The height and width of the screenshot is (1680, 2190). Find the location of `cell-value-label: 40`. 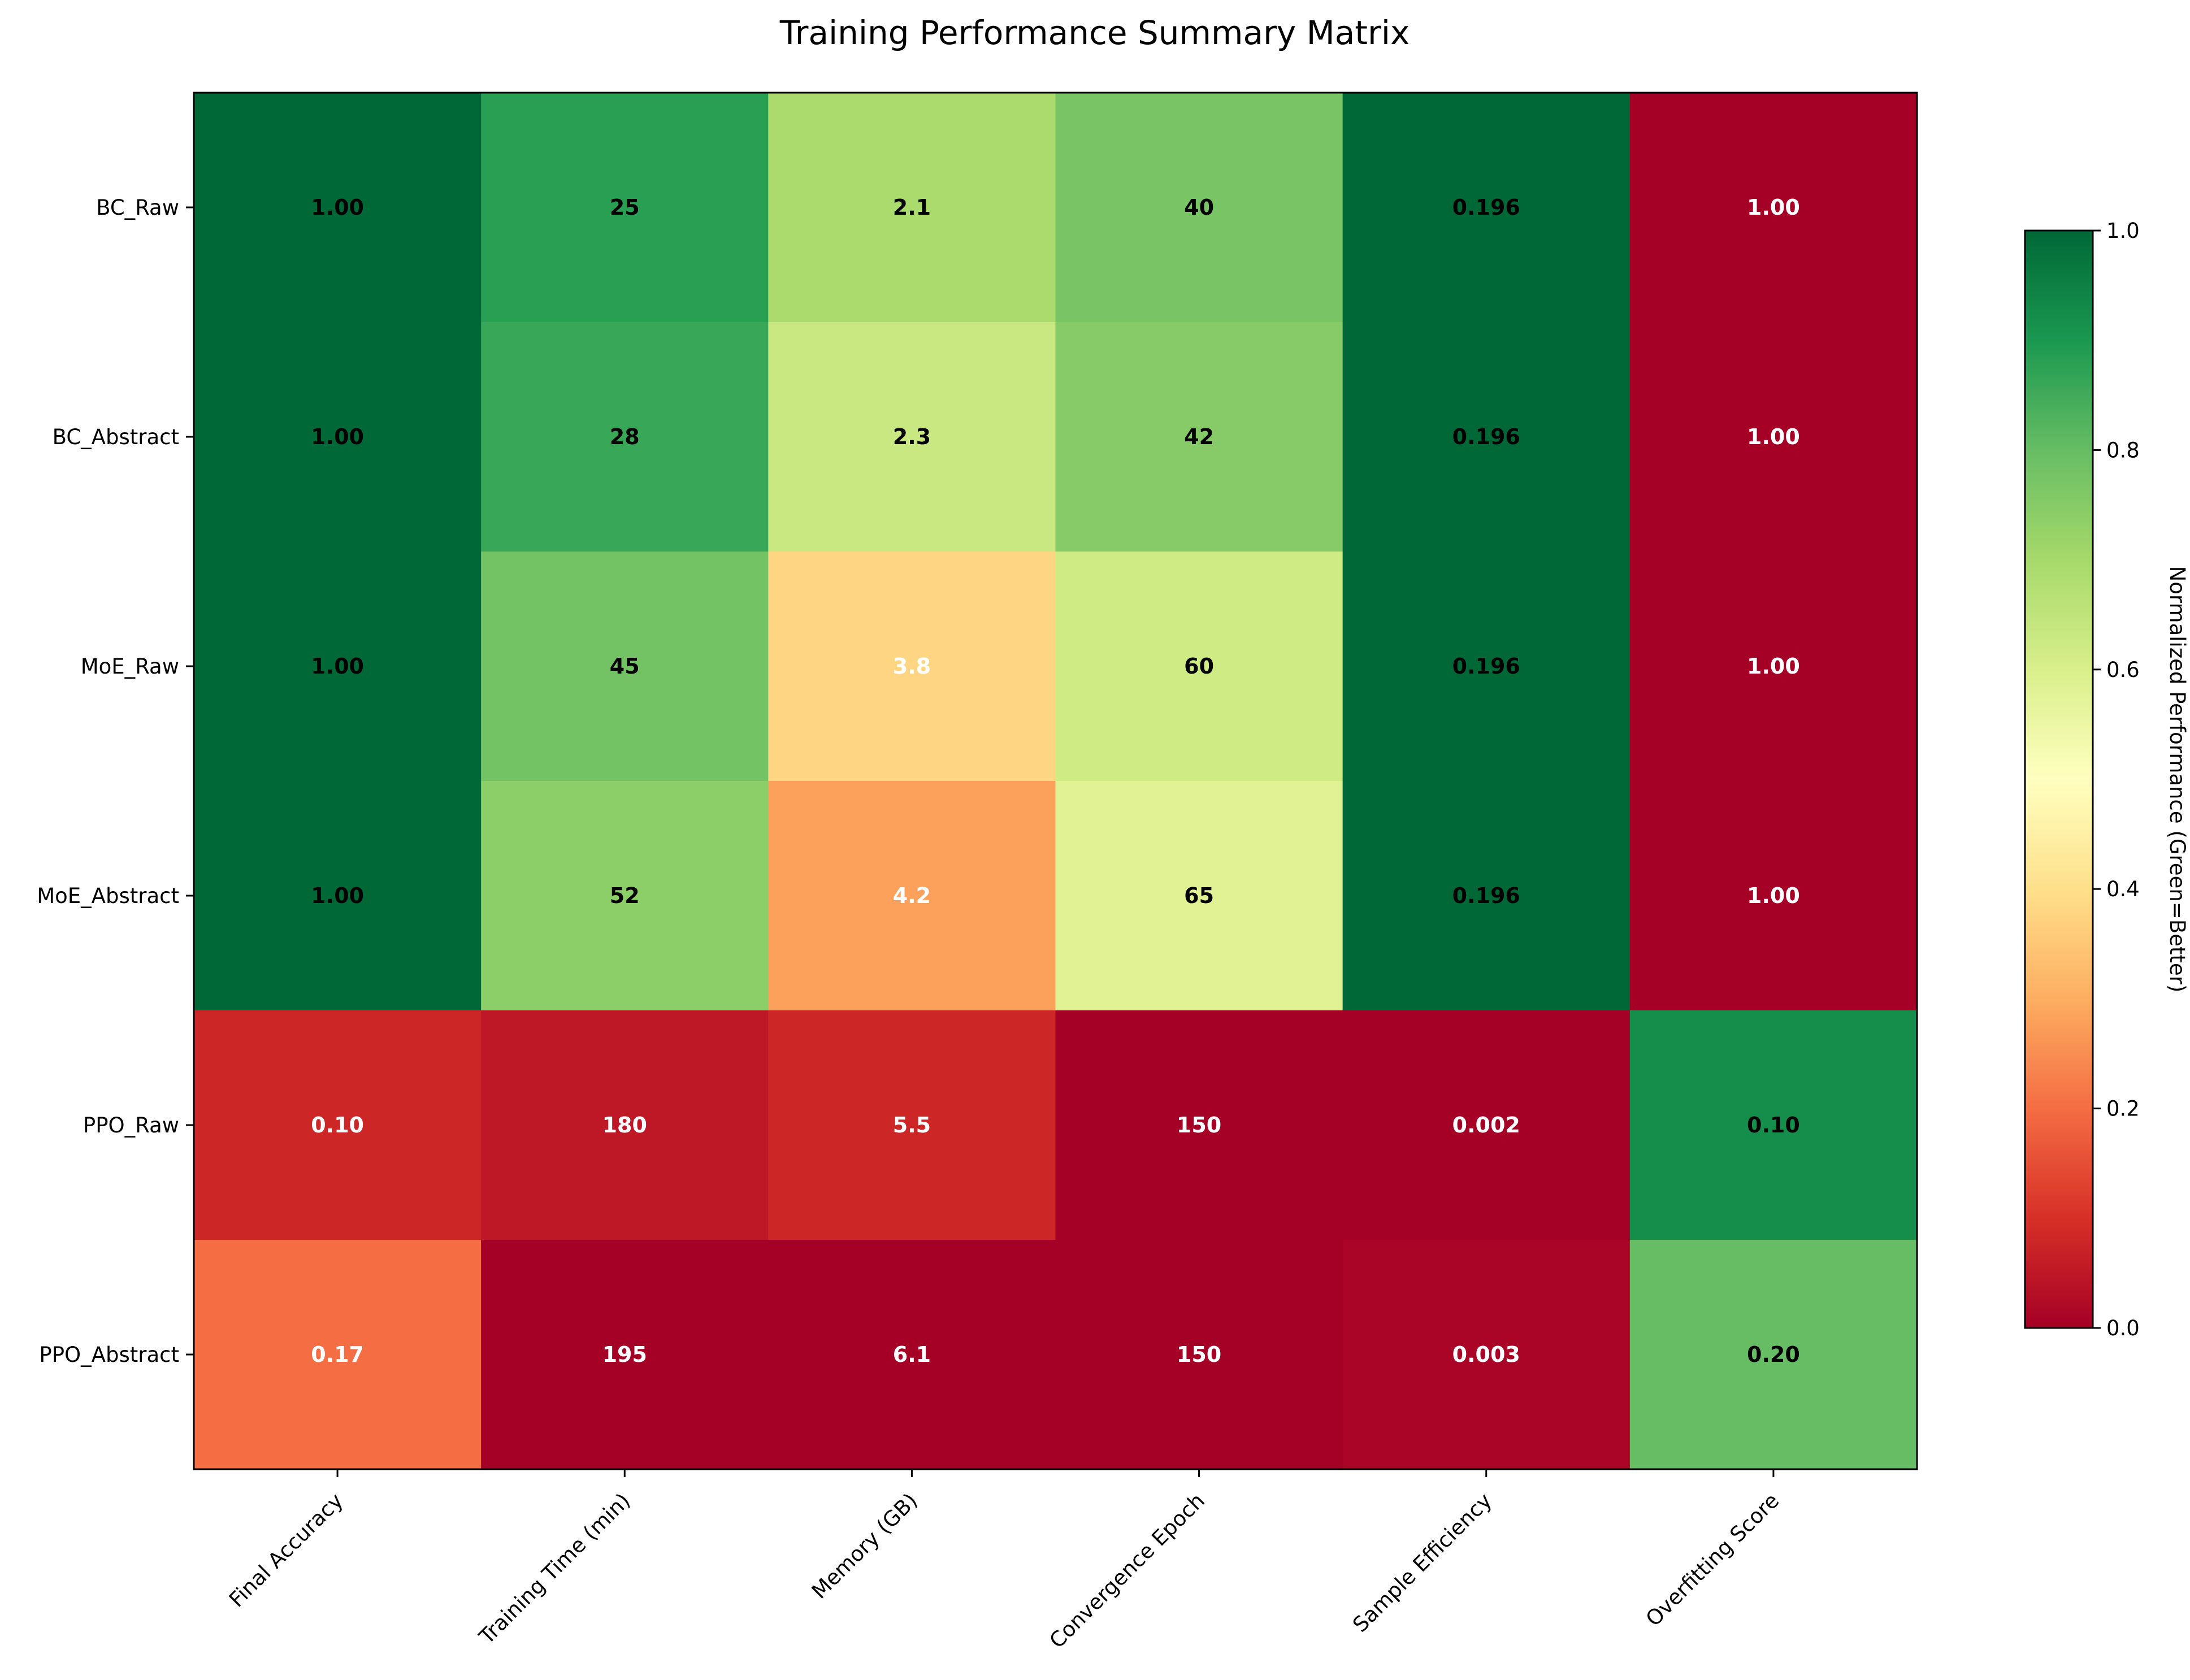

cell-value-label: 40 is located at coordinates (1199, 207).